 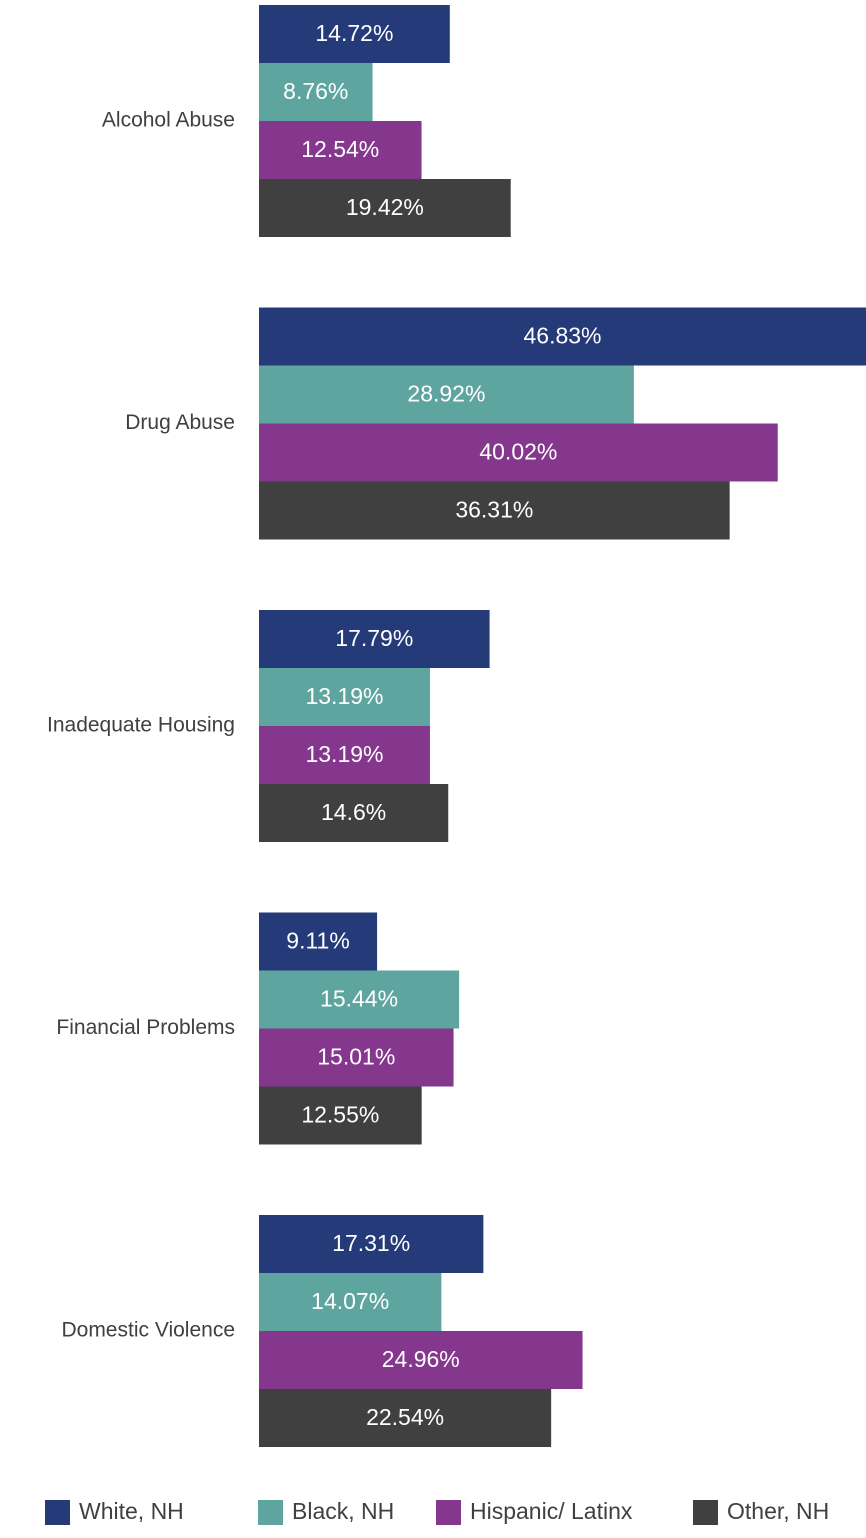 I want to click on value-label: 12.55%, so click(x=340, y=1115).